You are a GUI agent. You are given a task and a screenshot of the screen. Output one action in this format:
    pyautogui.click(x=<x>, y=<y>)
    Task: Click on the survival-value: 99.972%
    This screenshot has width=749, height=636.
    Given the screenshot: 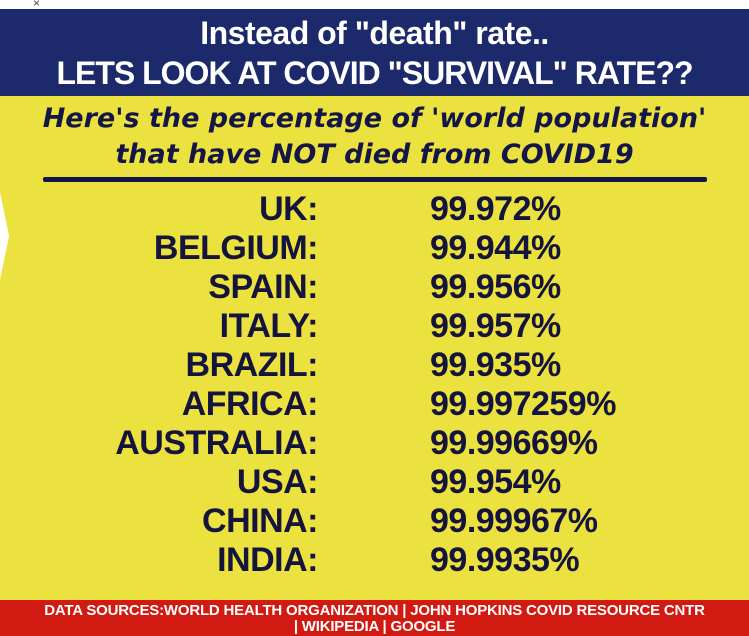 What is the action you would take?
    pyautogui.click(x=495, y=209)
    